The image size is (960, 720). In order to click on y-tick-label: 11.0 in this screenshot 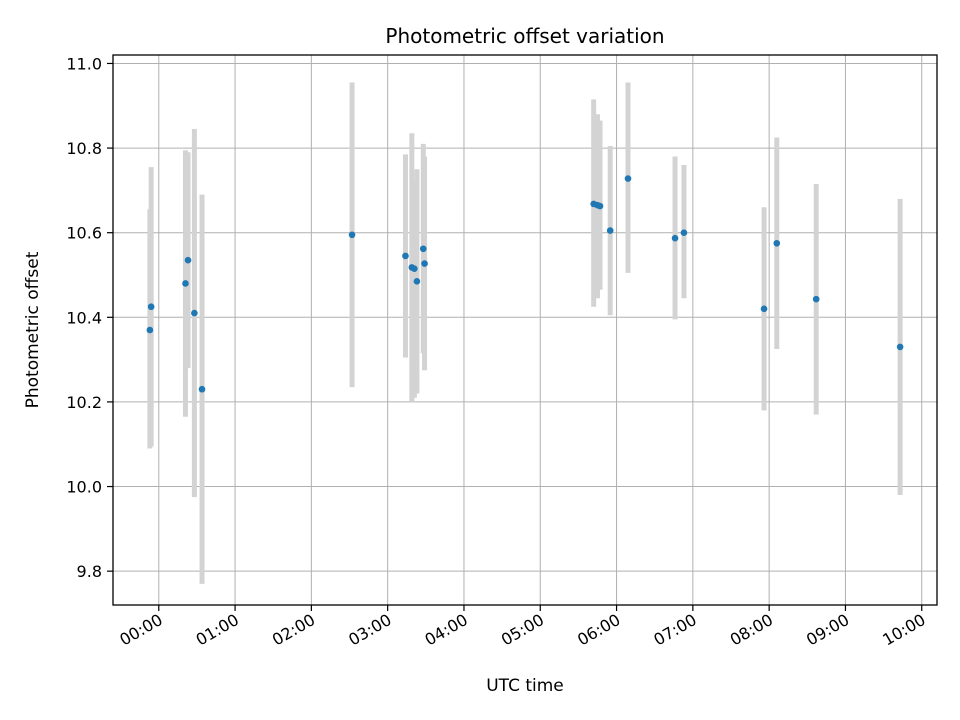, I will do `click(84, 63)`.